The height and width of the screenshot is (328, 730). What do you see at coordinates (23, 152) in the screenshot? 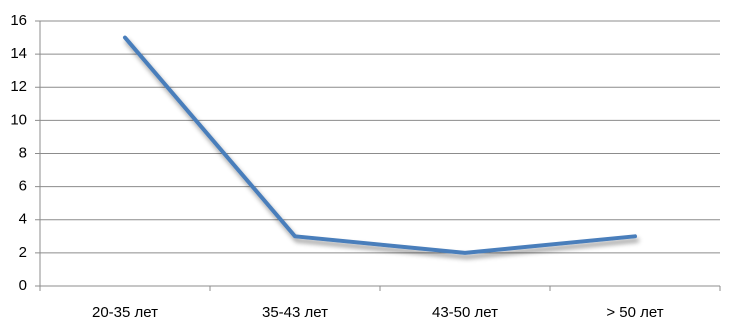
I see `y-tick-label: 8` at bounding box center [23, 152].